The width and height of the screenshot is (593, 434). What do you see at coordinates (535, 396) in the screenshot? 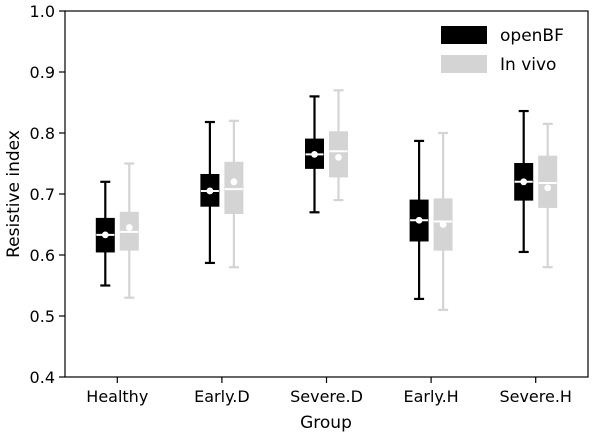
I see `x-tick-label-4: Severe.H` at bounding box center [535, 396].